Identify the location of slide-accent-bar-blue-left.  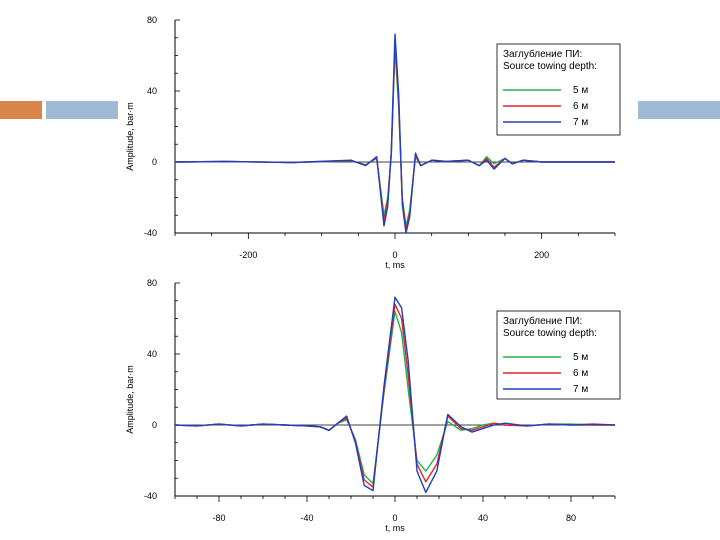
(82, 110).